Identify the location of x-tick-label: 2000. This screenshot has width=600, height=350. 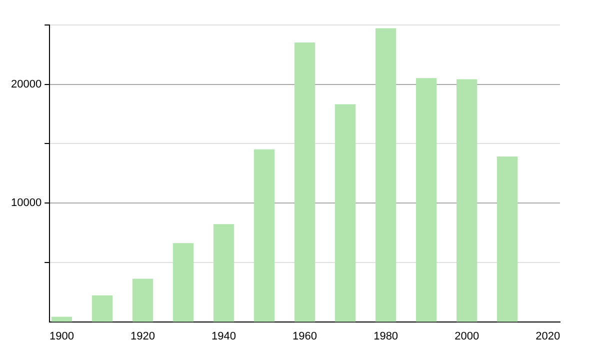
(467, 336).